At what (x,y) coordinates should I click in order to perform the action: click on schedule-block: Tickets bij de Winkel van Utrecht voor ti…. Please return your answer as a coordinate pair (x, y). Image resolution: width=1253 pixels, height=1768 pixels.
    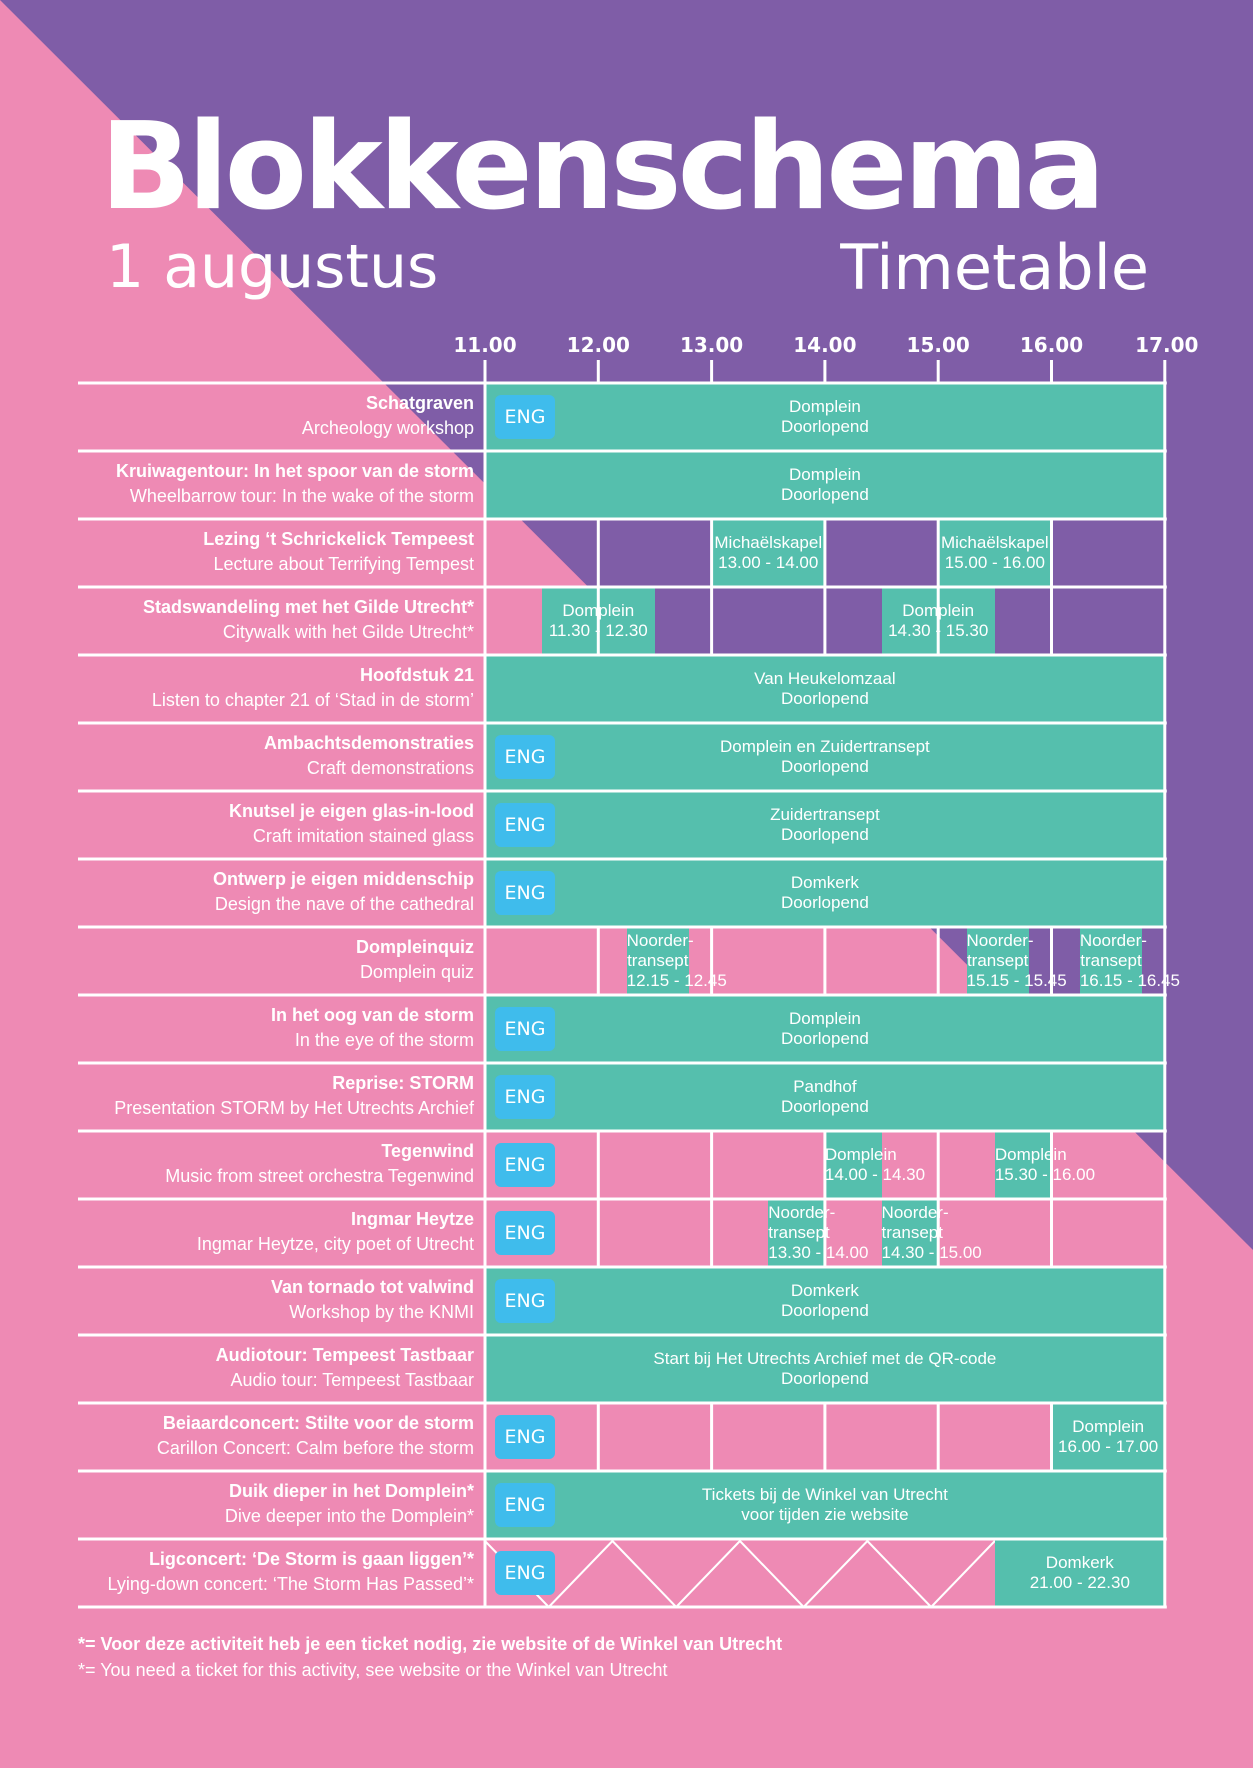
    Looking at the image, I should click on (825, 1505).